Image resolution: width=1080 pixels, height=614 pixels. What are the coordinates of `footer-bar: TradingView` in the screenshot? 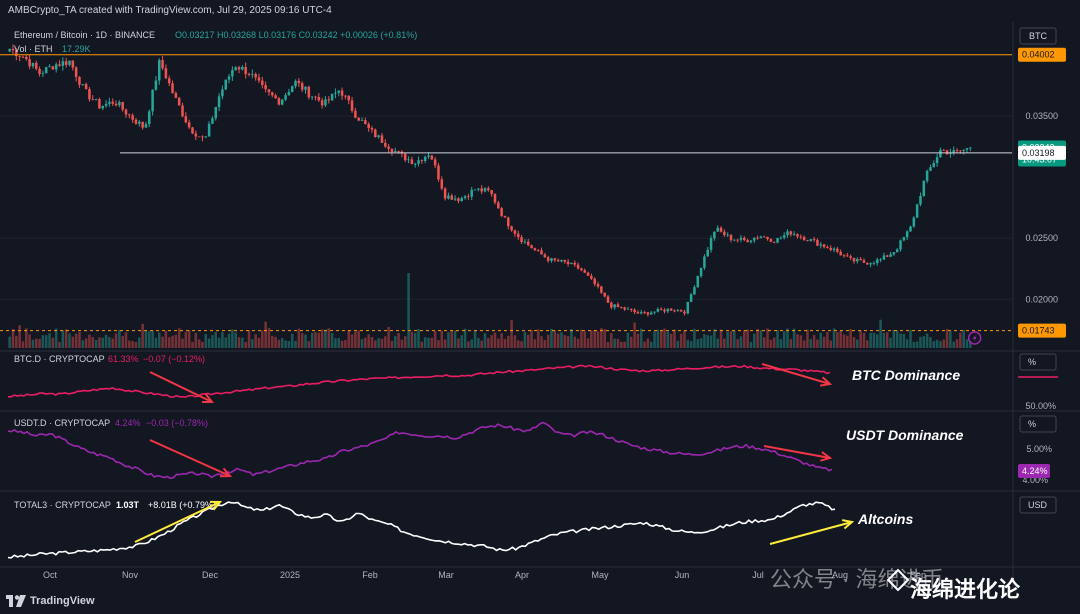 It's located at (540, 601).